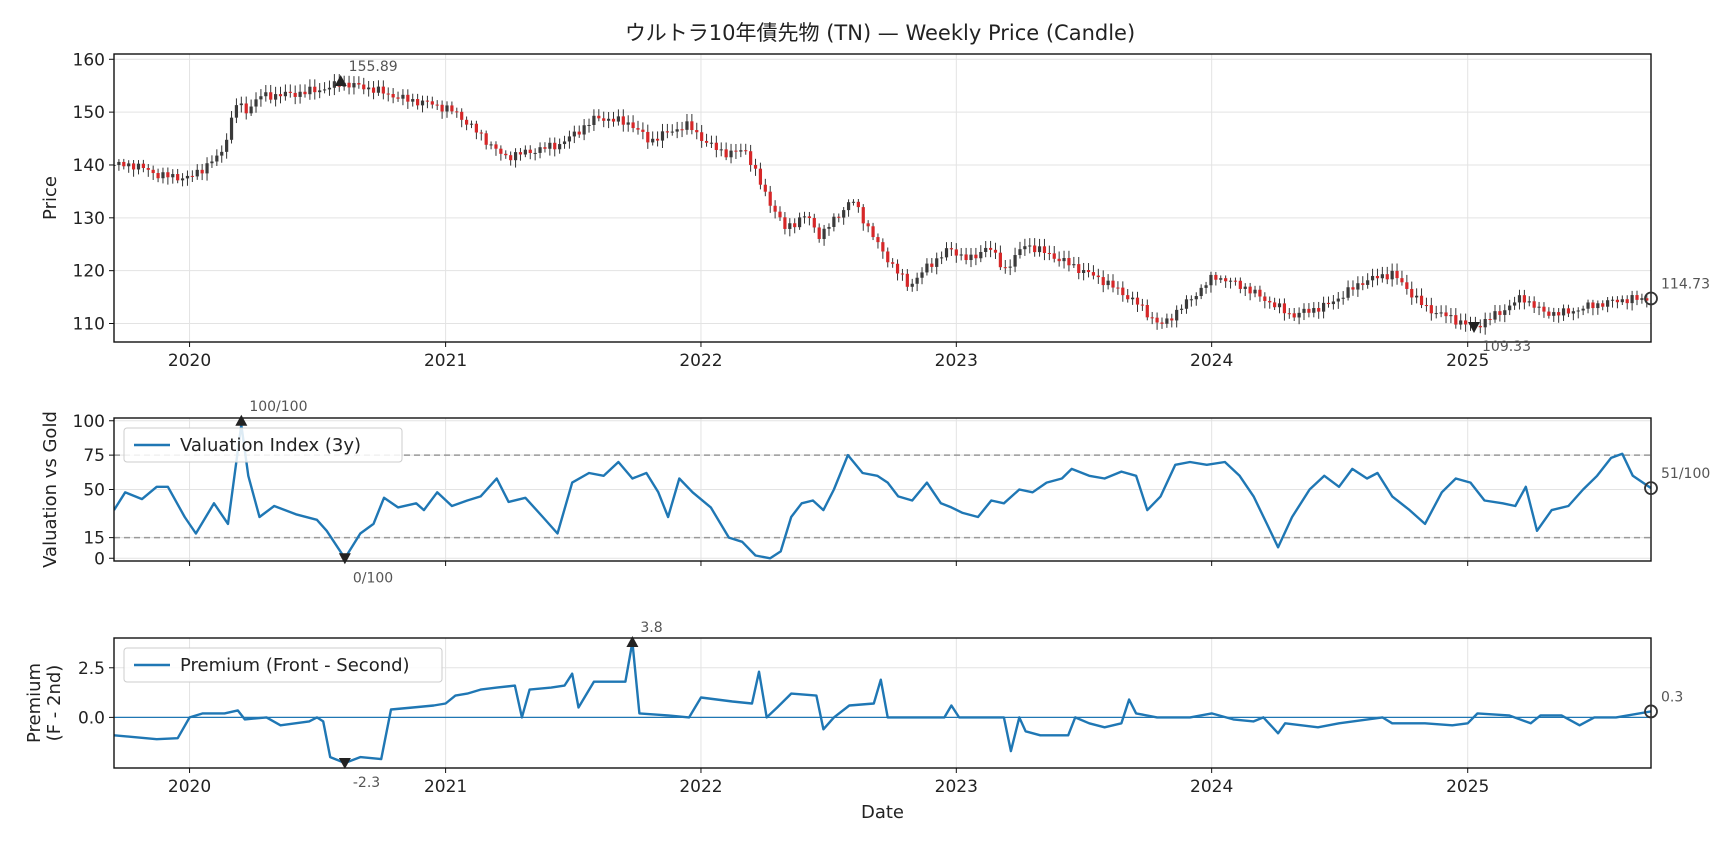 This screenshot has width=1728, height=849. I want to click on axes-frame, so click(882, 703).